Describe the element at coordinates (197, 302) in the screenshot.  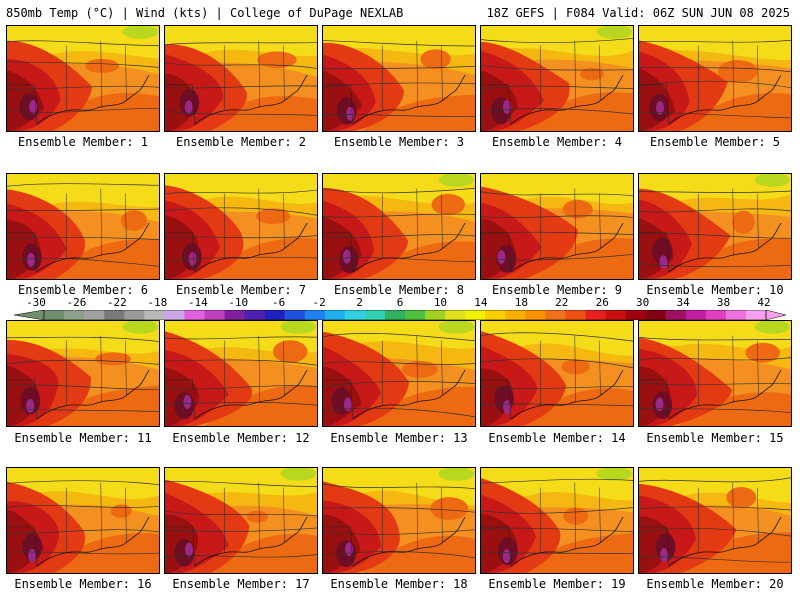
I see `colorbar-tick: -14` at that location.